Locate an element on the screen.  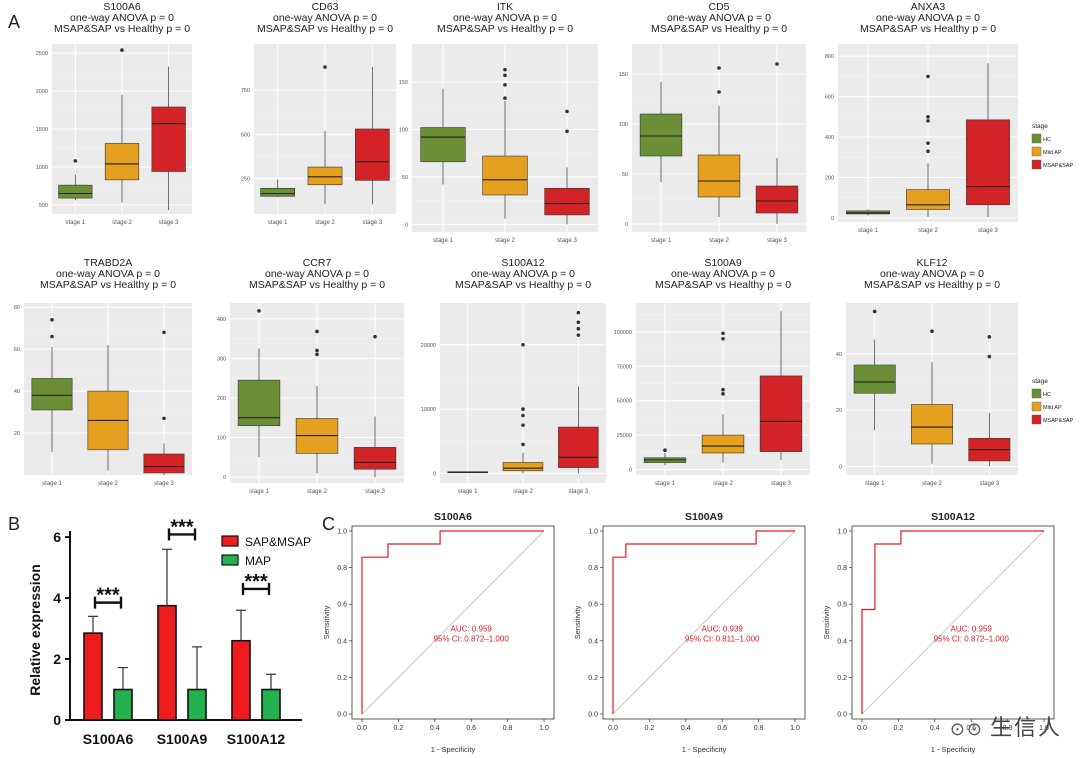
auc-label: AUC: 0.939 is located at coordinates (723, 629).